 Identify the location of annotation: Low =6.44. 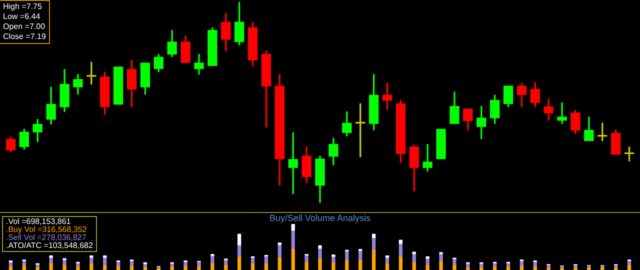
(22, 17).